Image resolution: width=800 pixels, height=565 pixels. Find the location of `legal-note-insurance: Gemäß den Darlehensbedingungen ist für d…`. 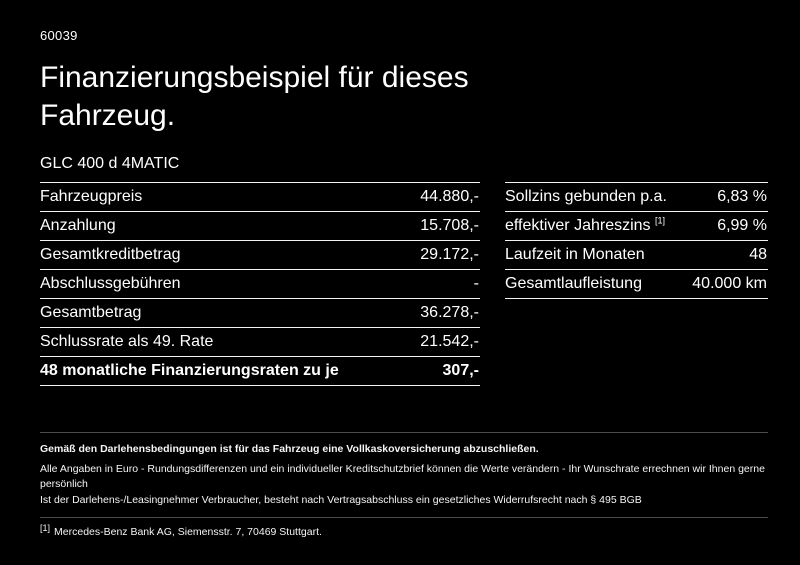

legal-note-insurance: Gemäß den Darlehensbedingungen ist für d… is located at coordinates (289, 449).